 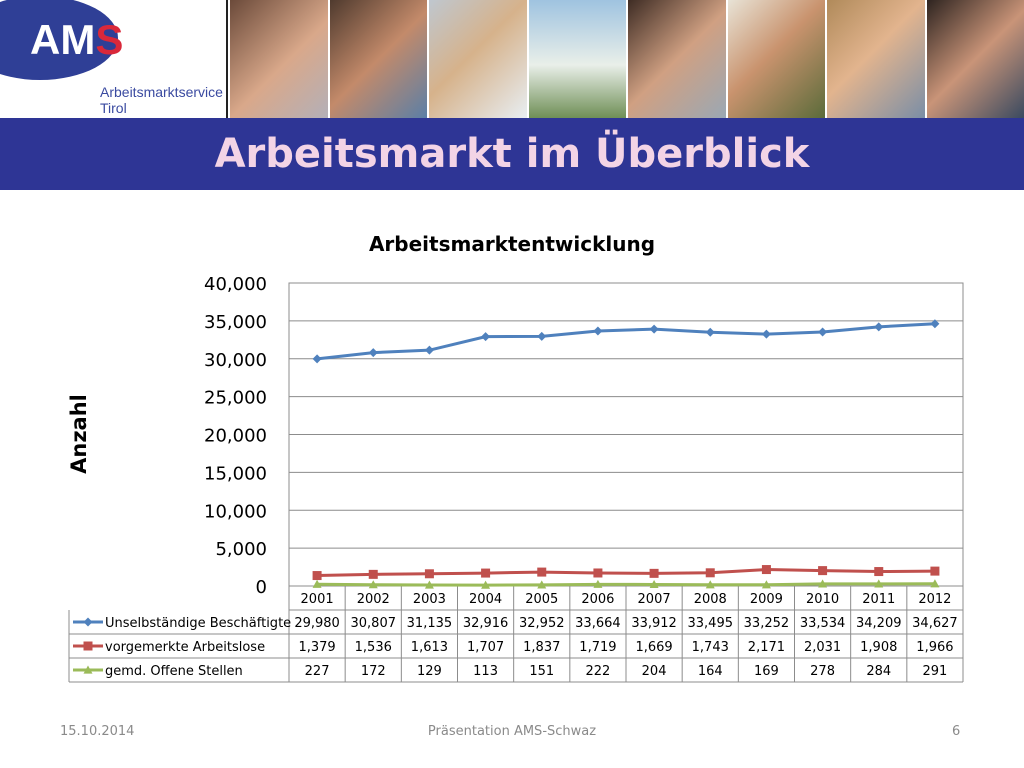 I want to click on y-tick-label: 15,000, so click(x=235, y=473).